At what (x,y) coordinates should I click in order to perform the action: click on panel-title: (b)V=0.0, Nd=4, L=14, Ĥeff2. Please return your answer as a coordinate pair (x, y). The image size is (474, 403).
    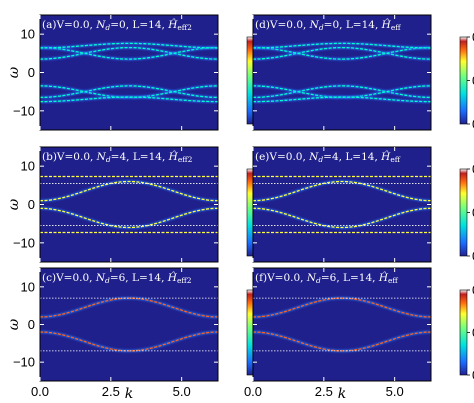
    Looking at the image, I should click on (117, 156).